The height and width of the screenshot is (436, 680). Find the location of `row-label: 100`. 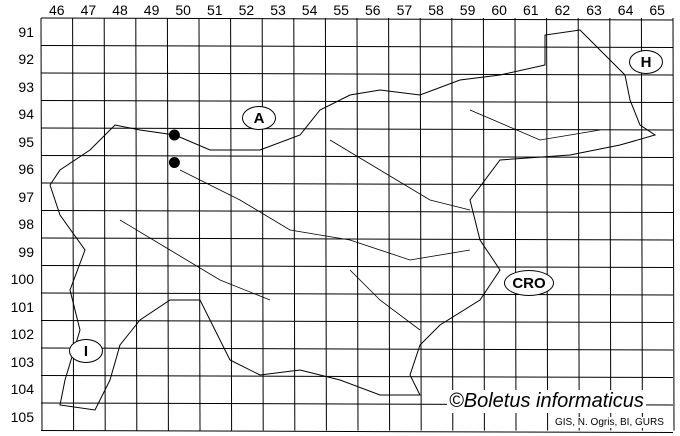

row-label: 100 is located at coordinates (22, 279).